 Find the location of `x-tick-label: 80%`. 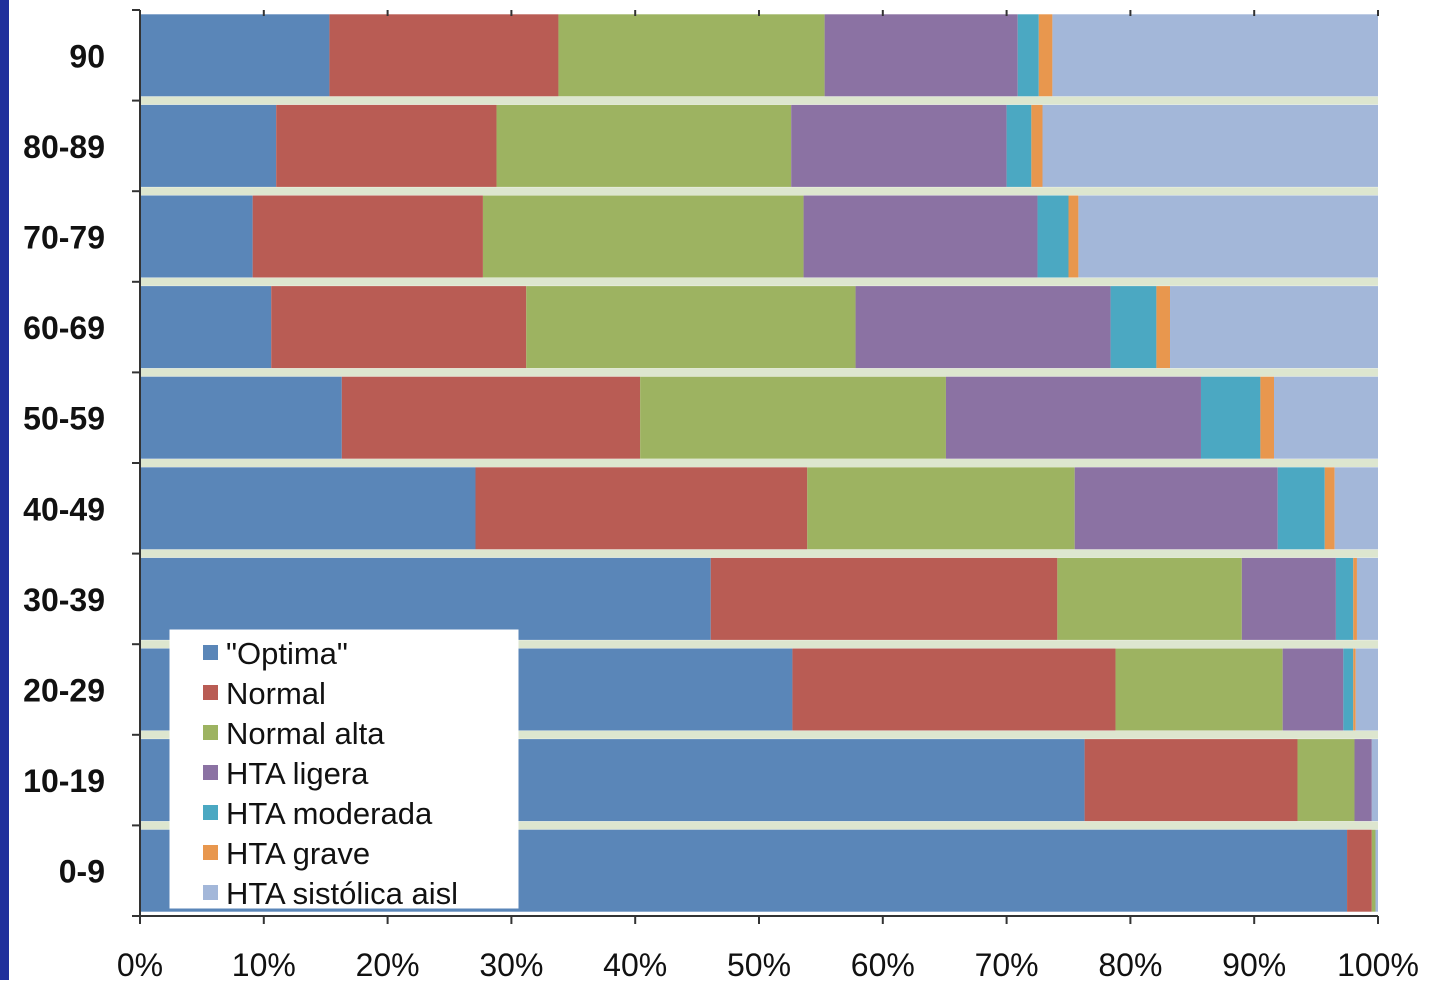

x-tick-label: 80% is located at coordinates (1130, 963).